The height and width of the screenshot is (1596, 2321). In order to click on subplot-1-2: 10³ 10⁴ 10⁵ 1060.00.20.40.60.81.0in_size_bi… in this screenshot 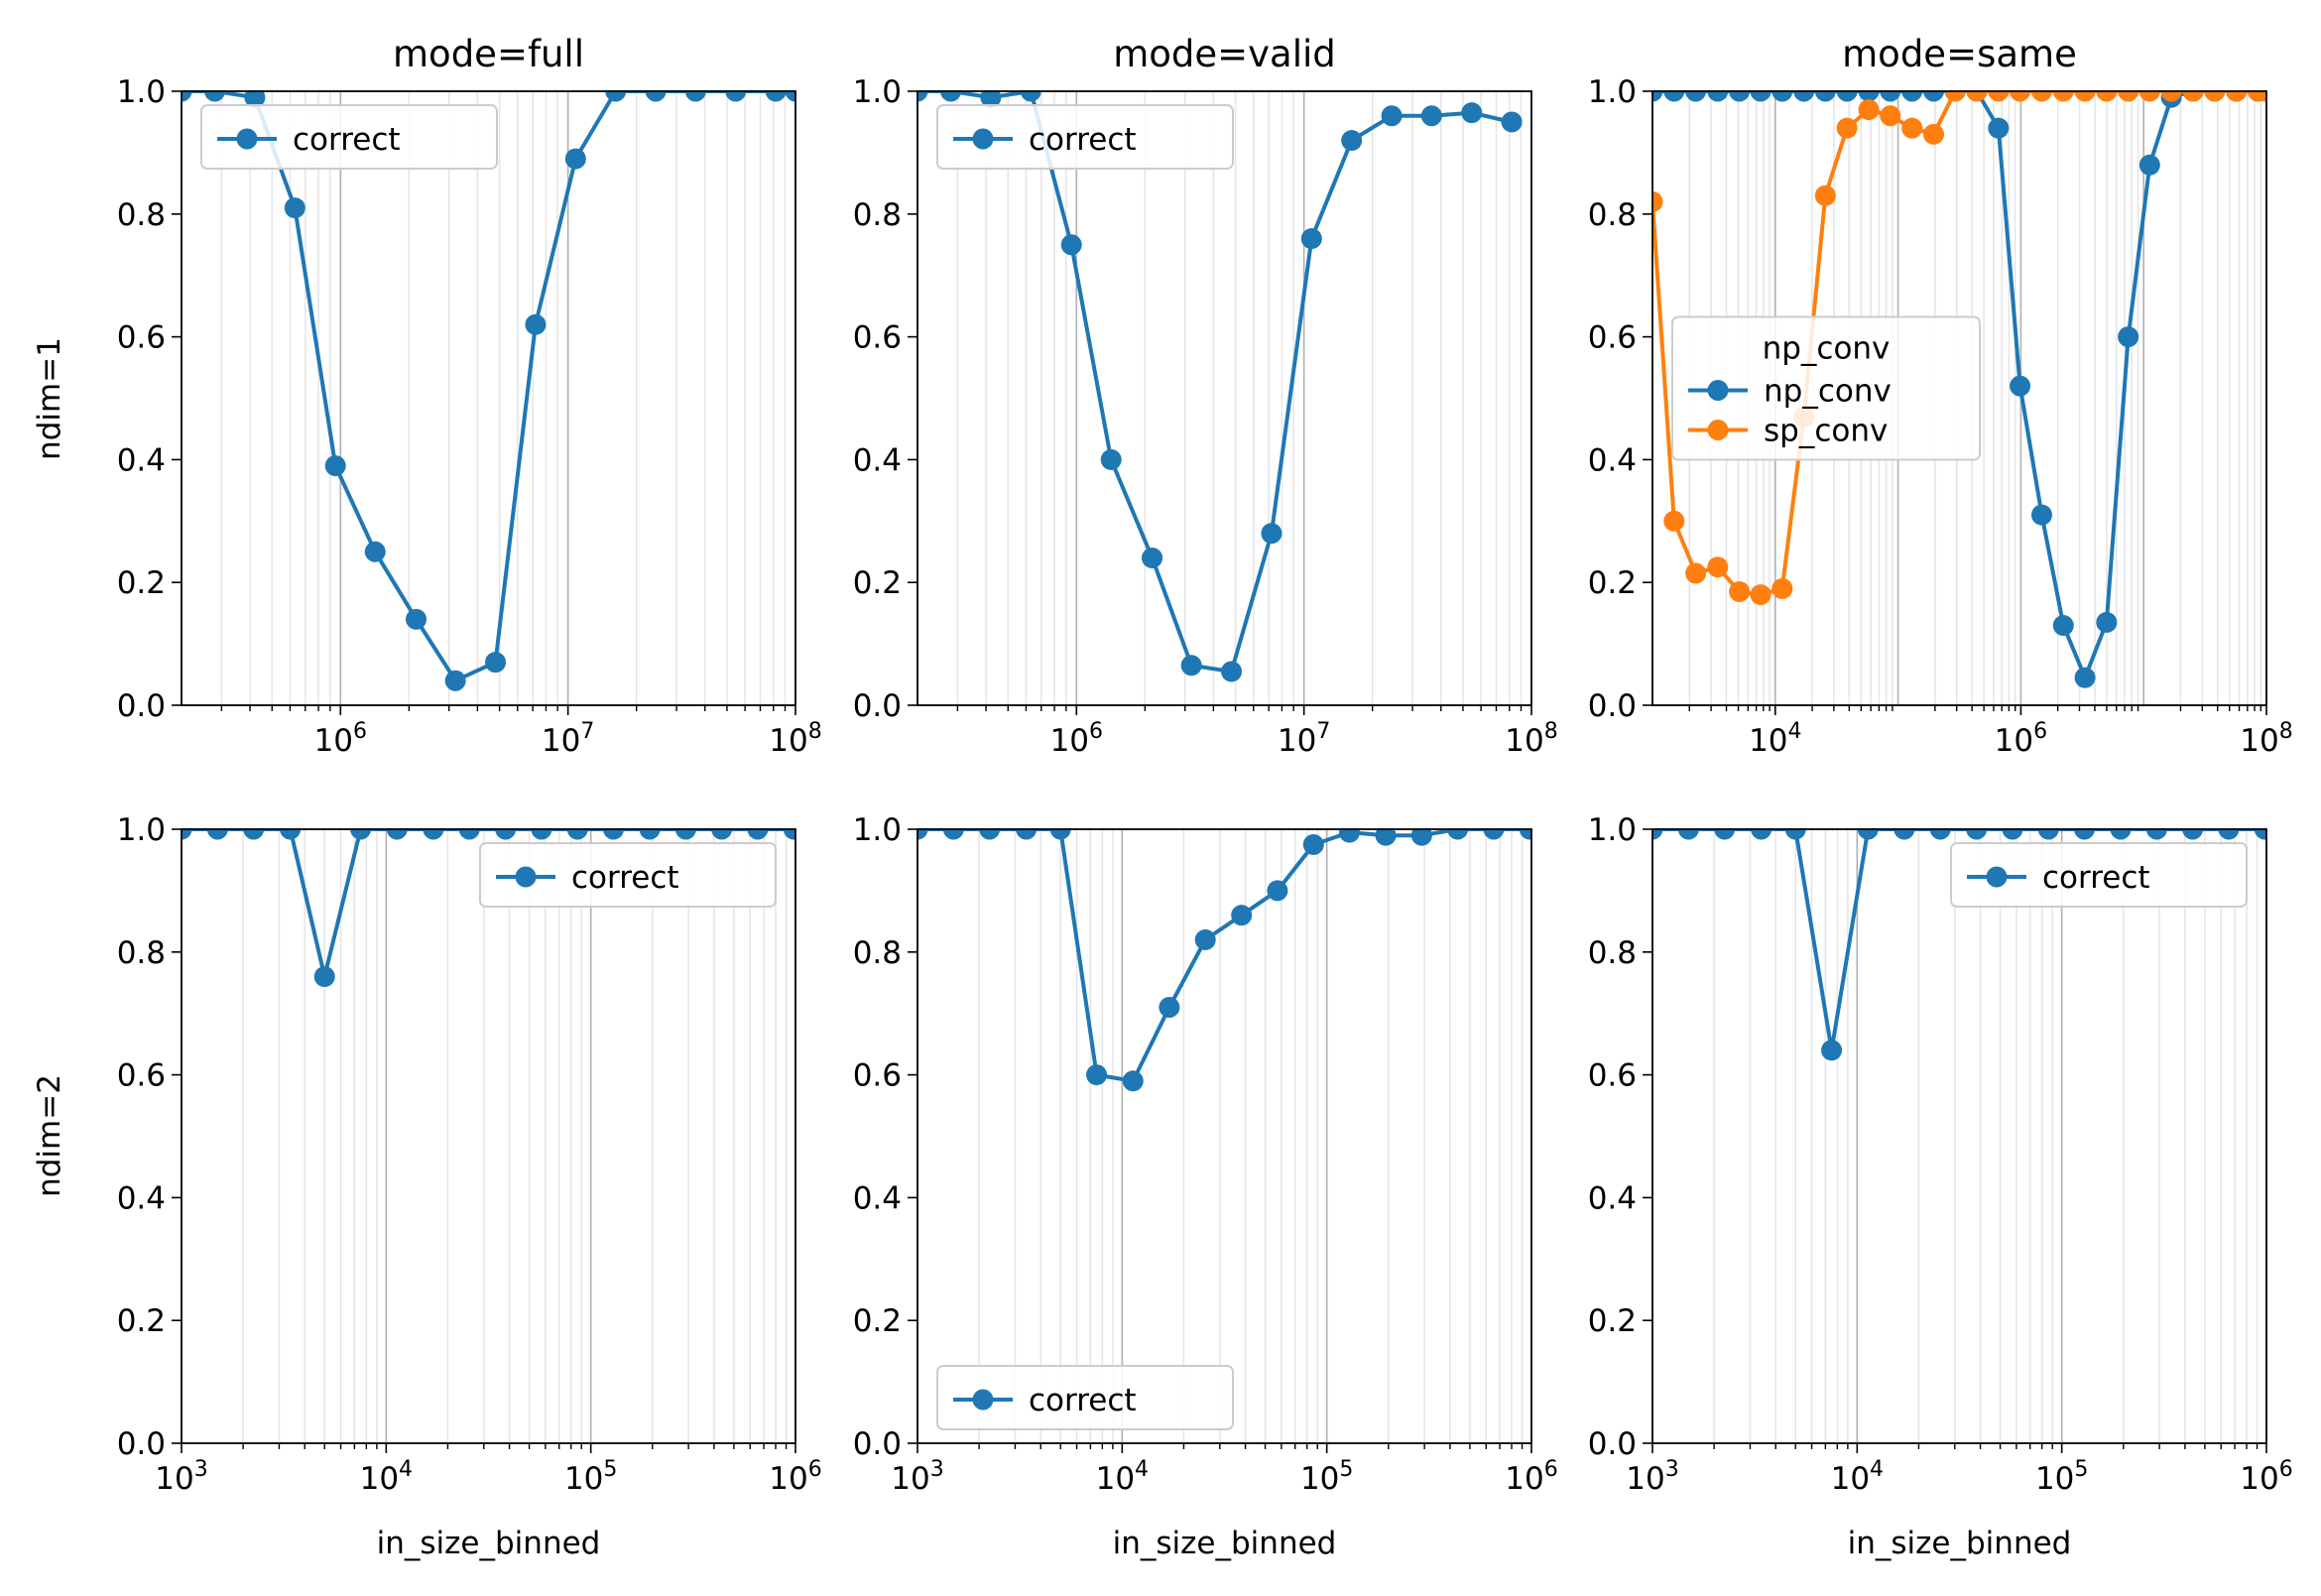, I will do `click(1940, 1186)`.